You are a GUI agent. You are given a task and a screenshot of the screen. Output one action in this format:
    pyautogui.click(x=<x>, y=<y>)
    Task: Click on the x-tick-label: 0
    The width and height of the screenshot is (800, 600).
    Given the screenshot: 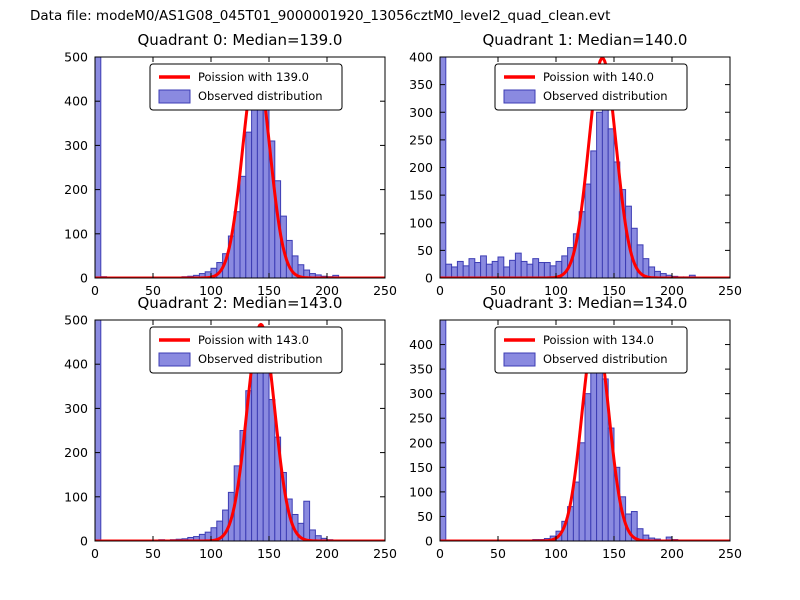 What is the action you would take?
    pyautogui.click(x=95, y=290)
    